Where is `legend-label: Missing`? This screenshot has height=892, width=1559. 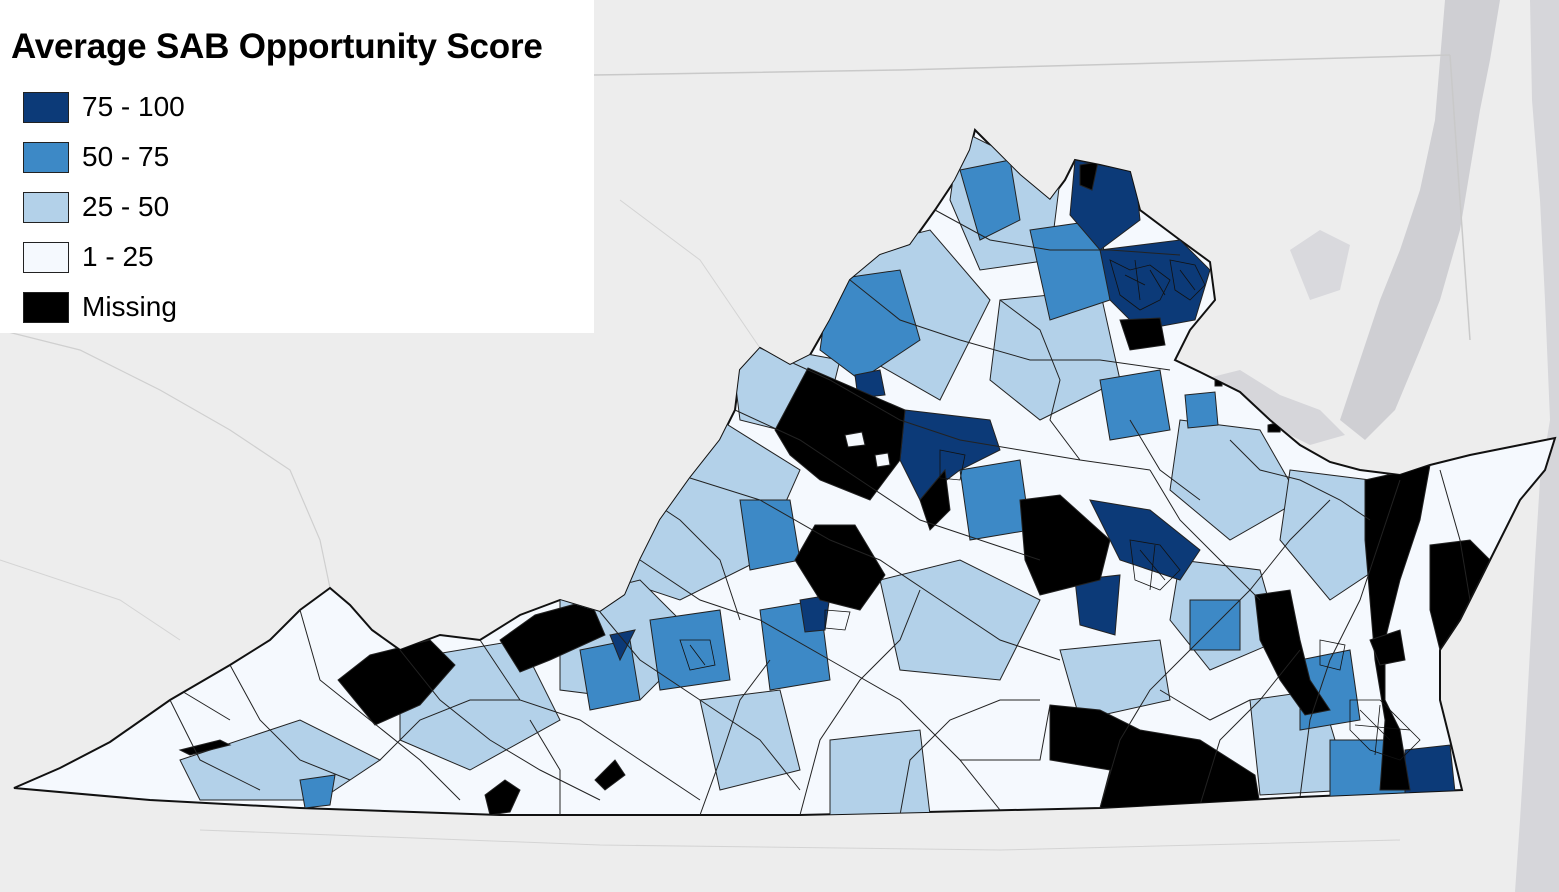
legend-label: Missing is located at coordinates (129, 306).